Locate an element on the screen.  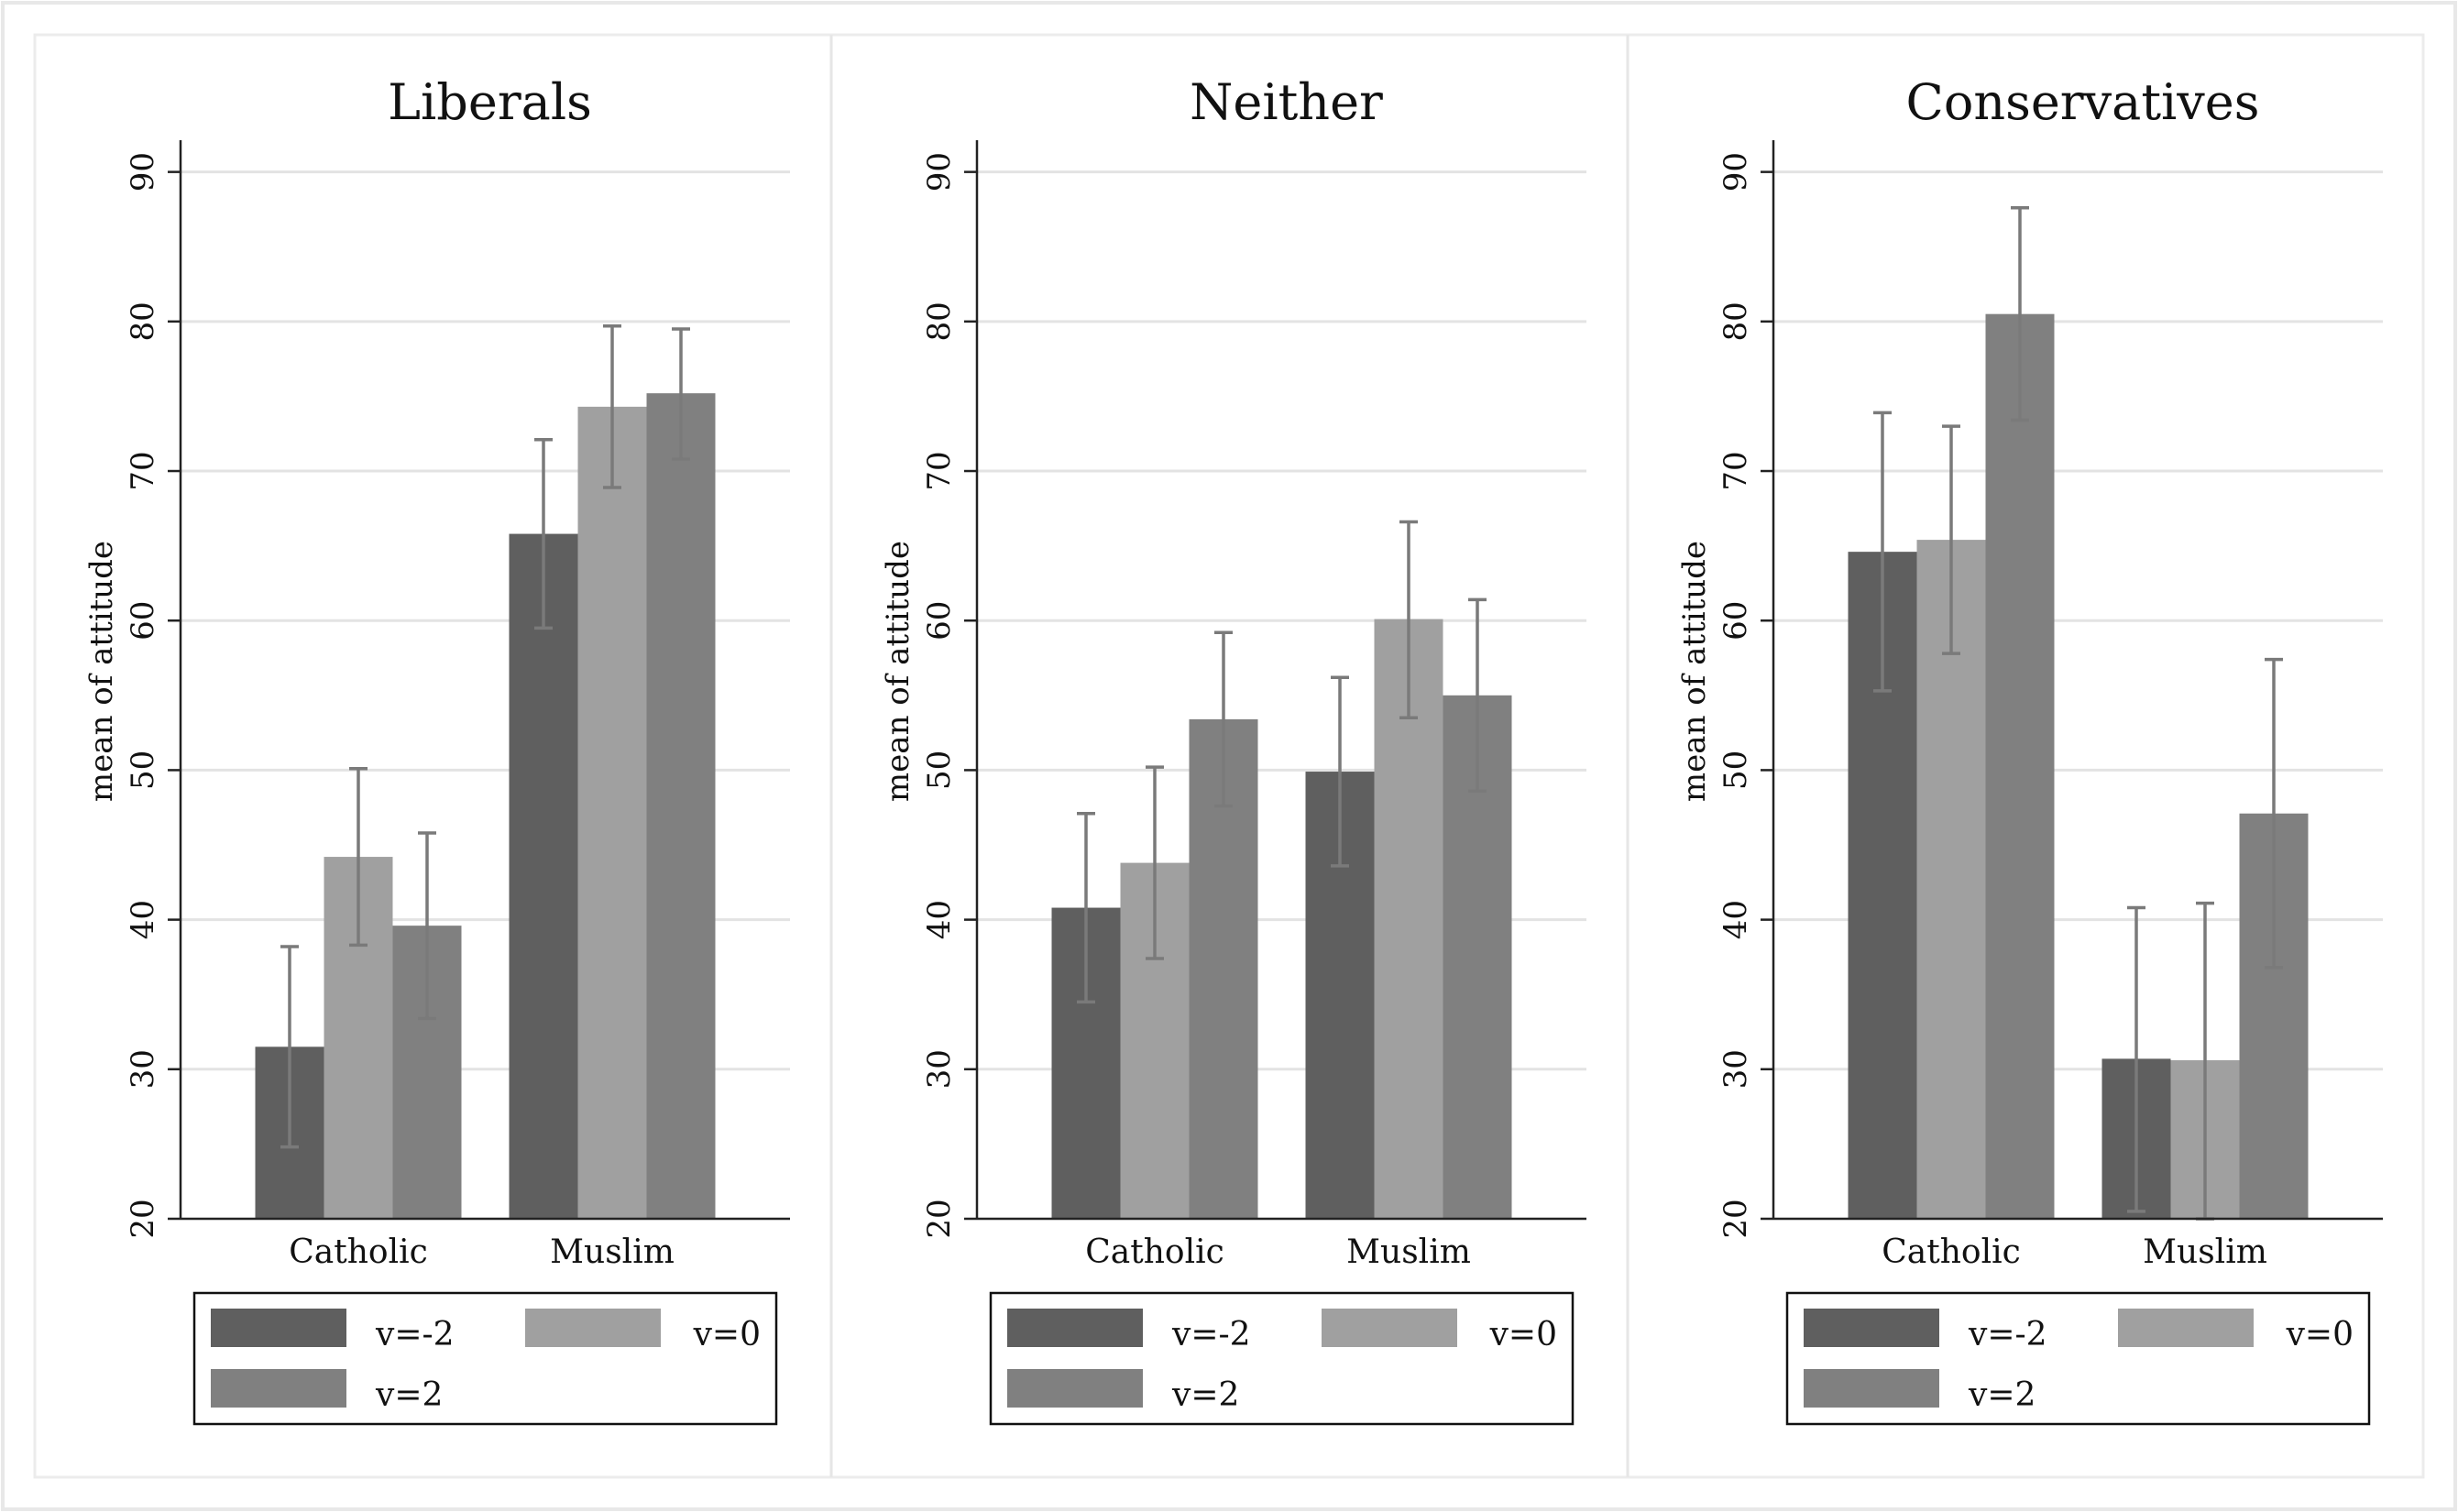
panel-title: Liberals is located at coordinates (490, 102).